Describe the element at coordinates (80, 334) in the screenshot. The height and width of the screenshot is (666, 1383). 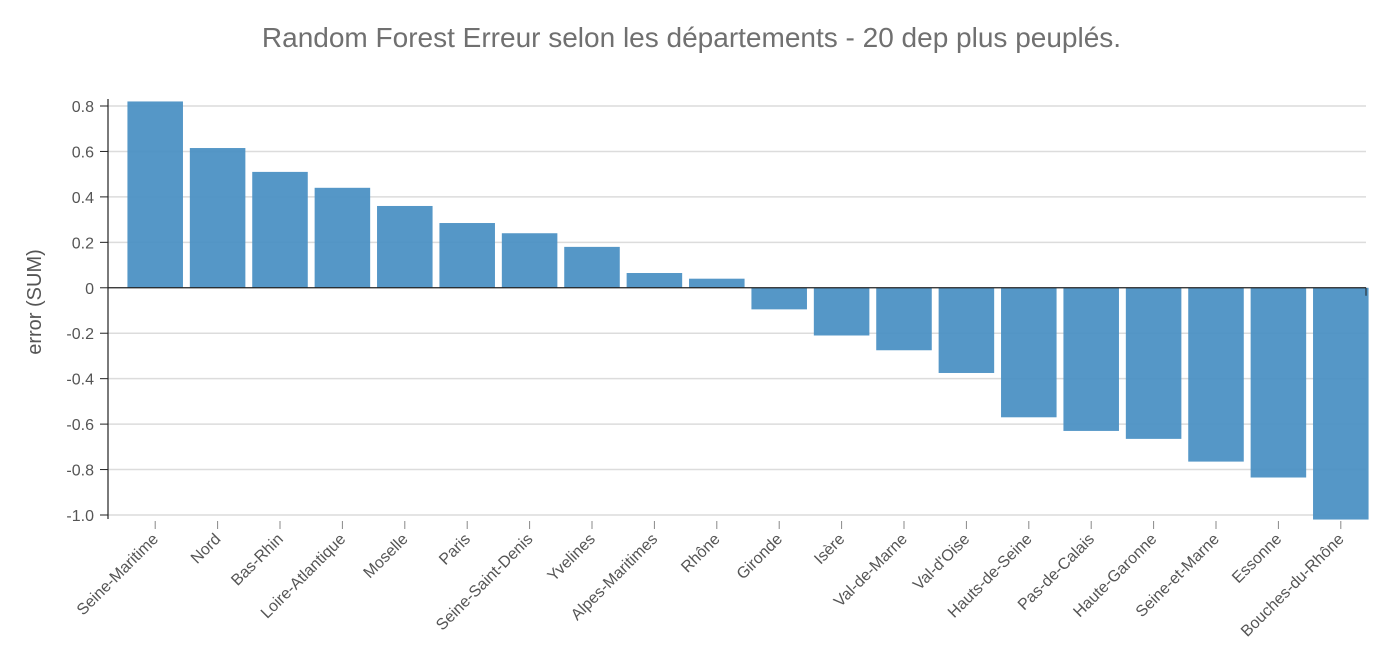
I see `y-tick-label: -0.2` at that location.